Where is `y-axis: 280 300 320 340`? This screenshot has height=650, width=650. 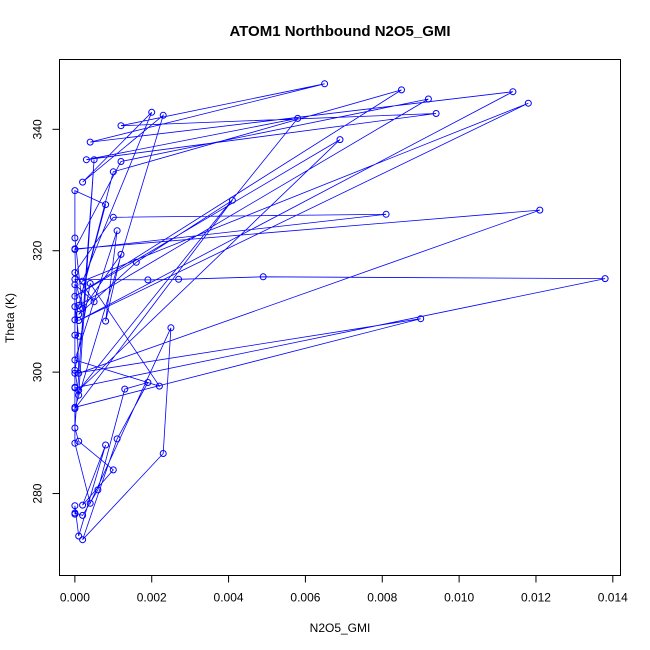 y-axis: 280 300 320 340 is located at coordinates (45, 311).